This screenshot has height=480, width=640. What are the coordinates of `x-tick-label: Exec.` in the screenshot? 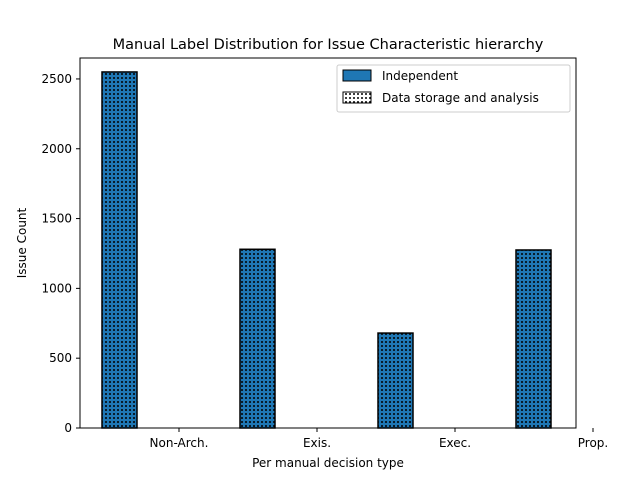 It's located at (455, 443).